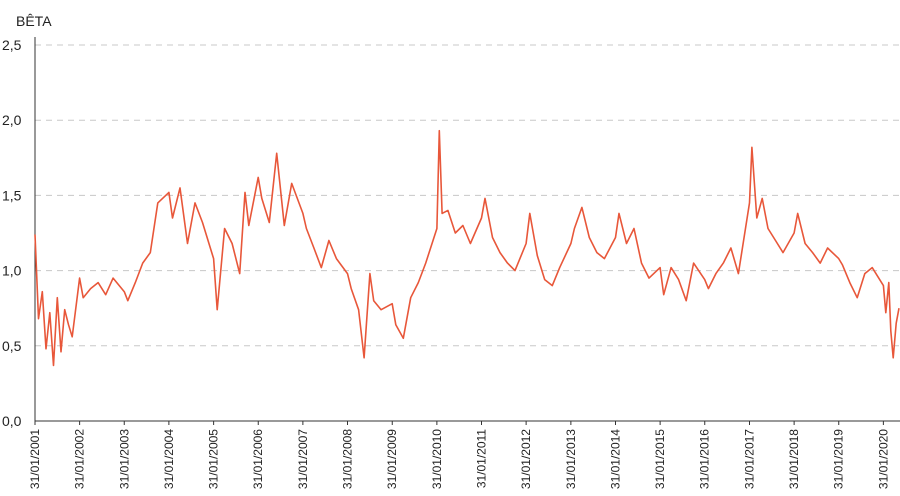  I want to click on x-tick-label: 31/01/2010, so click(437, 459).